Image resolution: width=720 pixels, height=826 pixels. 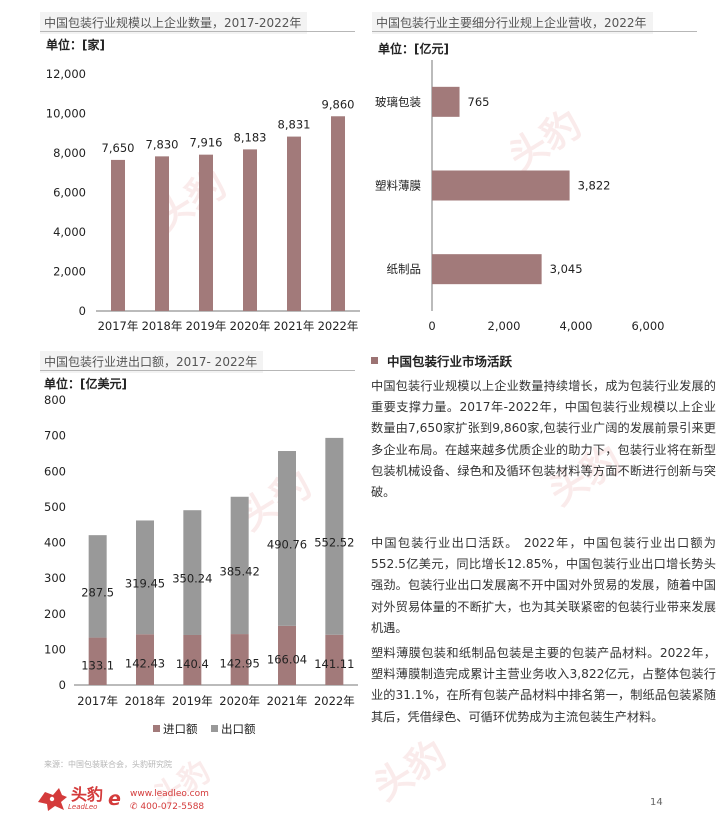 What do you see at coordinates (169, 801) in the screenshot?
I see `contact-info: www.leadleo.com ✆ 400-072-5588` at bounding box center [169, 801].